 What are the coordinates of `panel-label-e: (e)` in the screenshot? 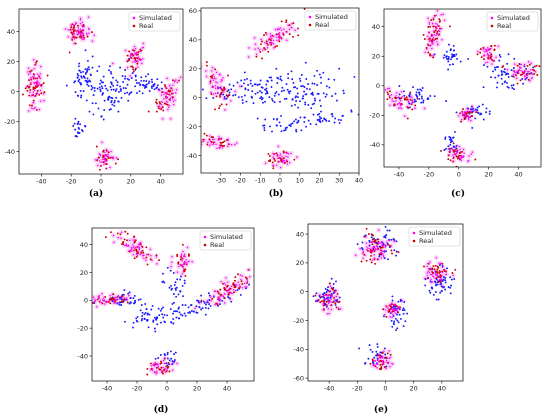 It's located at (381, 409).